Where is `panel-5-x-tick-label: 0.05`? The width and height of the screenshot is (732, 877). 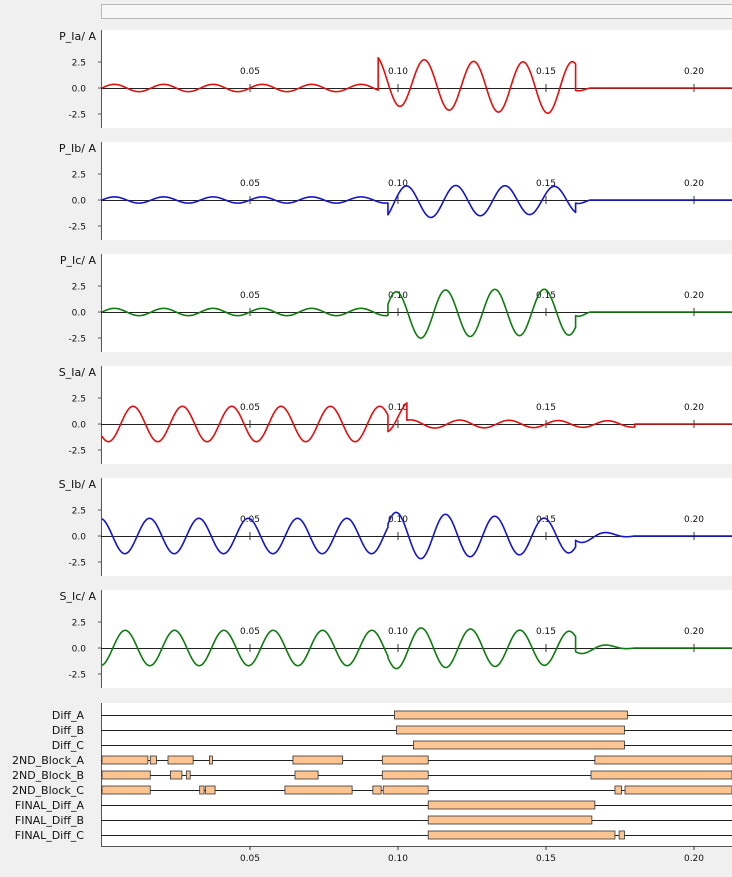 panel-5-x-tick-label: 0.05 is located at coordinates (250, 520).